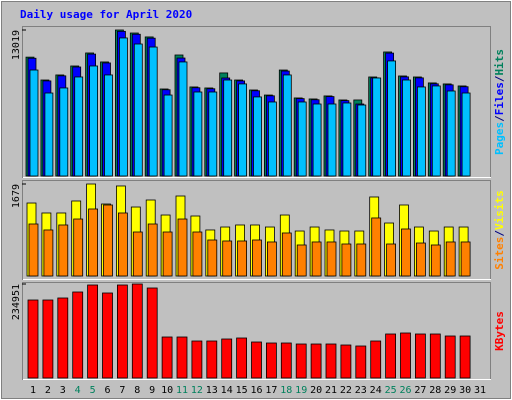 This screenshot has height=400, width=512. Describe the element at coordinates (499, 138) in the screenshot. I see `legend-entry: Pages` at that location.